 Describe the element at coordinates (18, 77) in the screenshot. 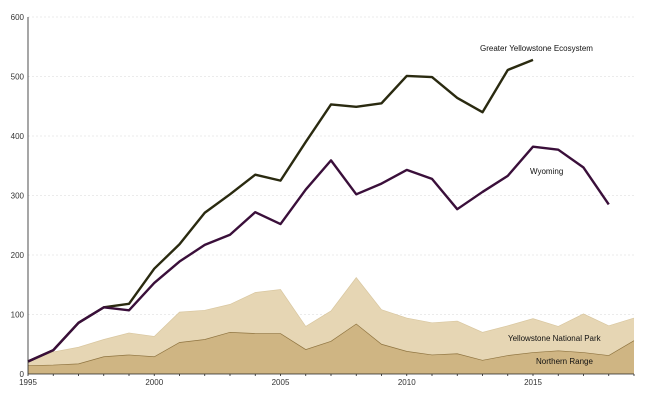

I see `y-tick-label-500: 500` at that location.